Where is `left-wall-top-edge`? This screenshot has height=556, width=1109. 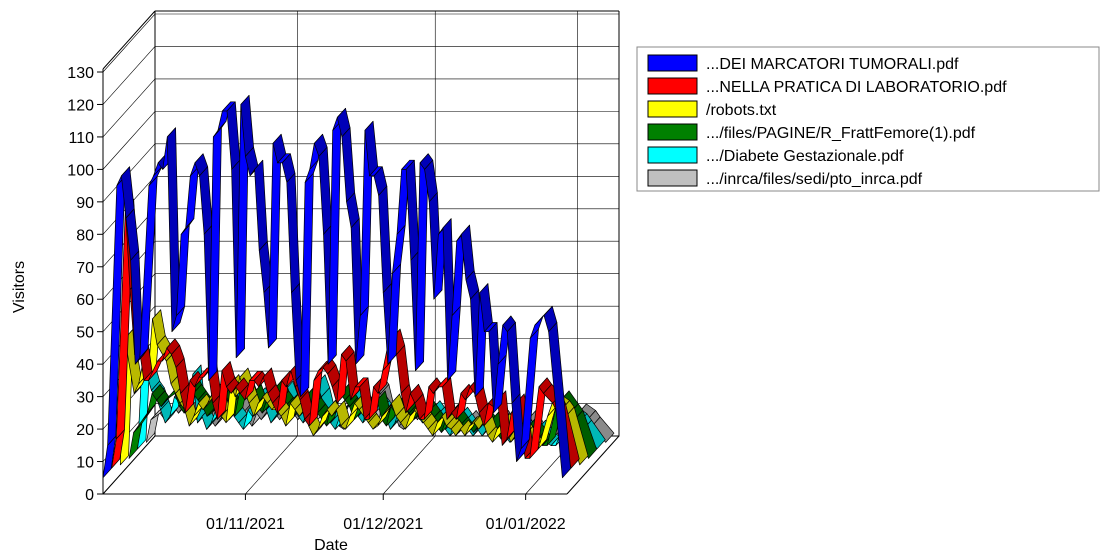
left-wall-top-edge is located at coordinates (129, 40).